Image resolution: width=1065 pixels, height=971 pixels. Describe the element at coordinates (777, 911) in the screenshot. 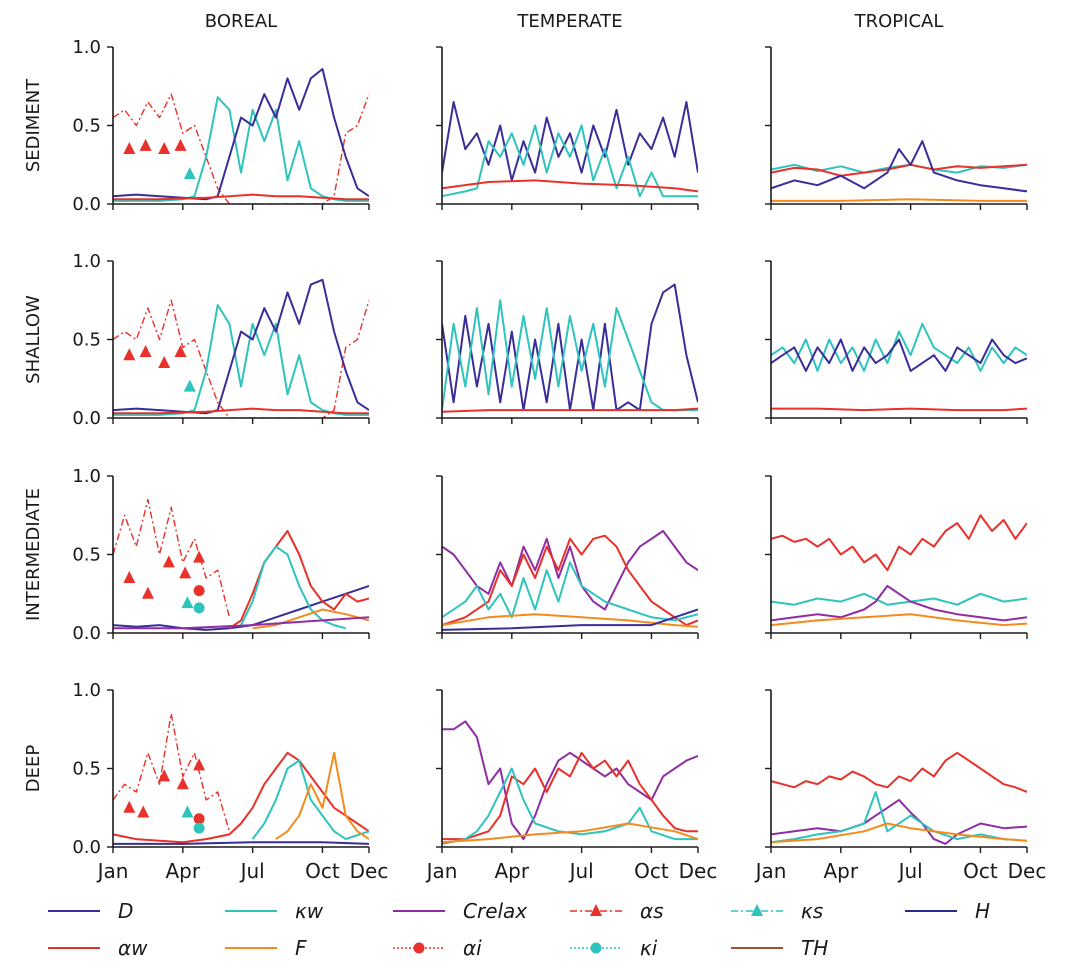

I see `legend-item-ks: κs` at that location.